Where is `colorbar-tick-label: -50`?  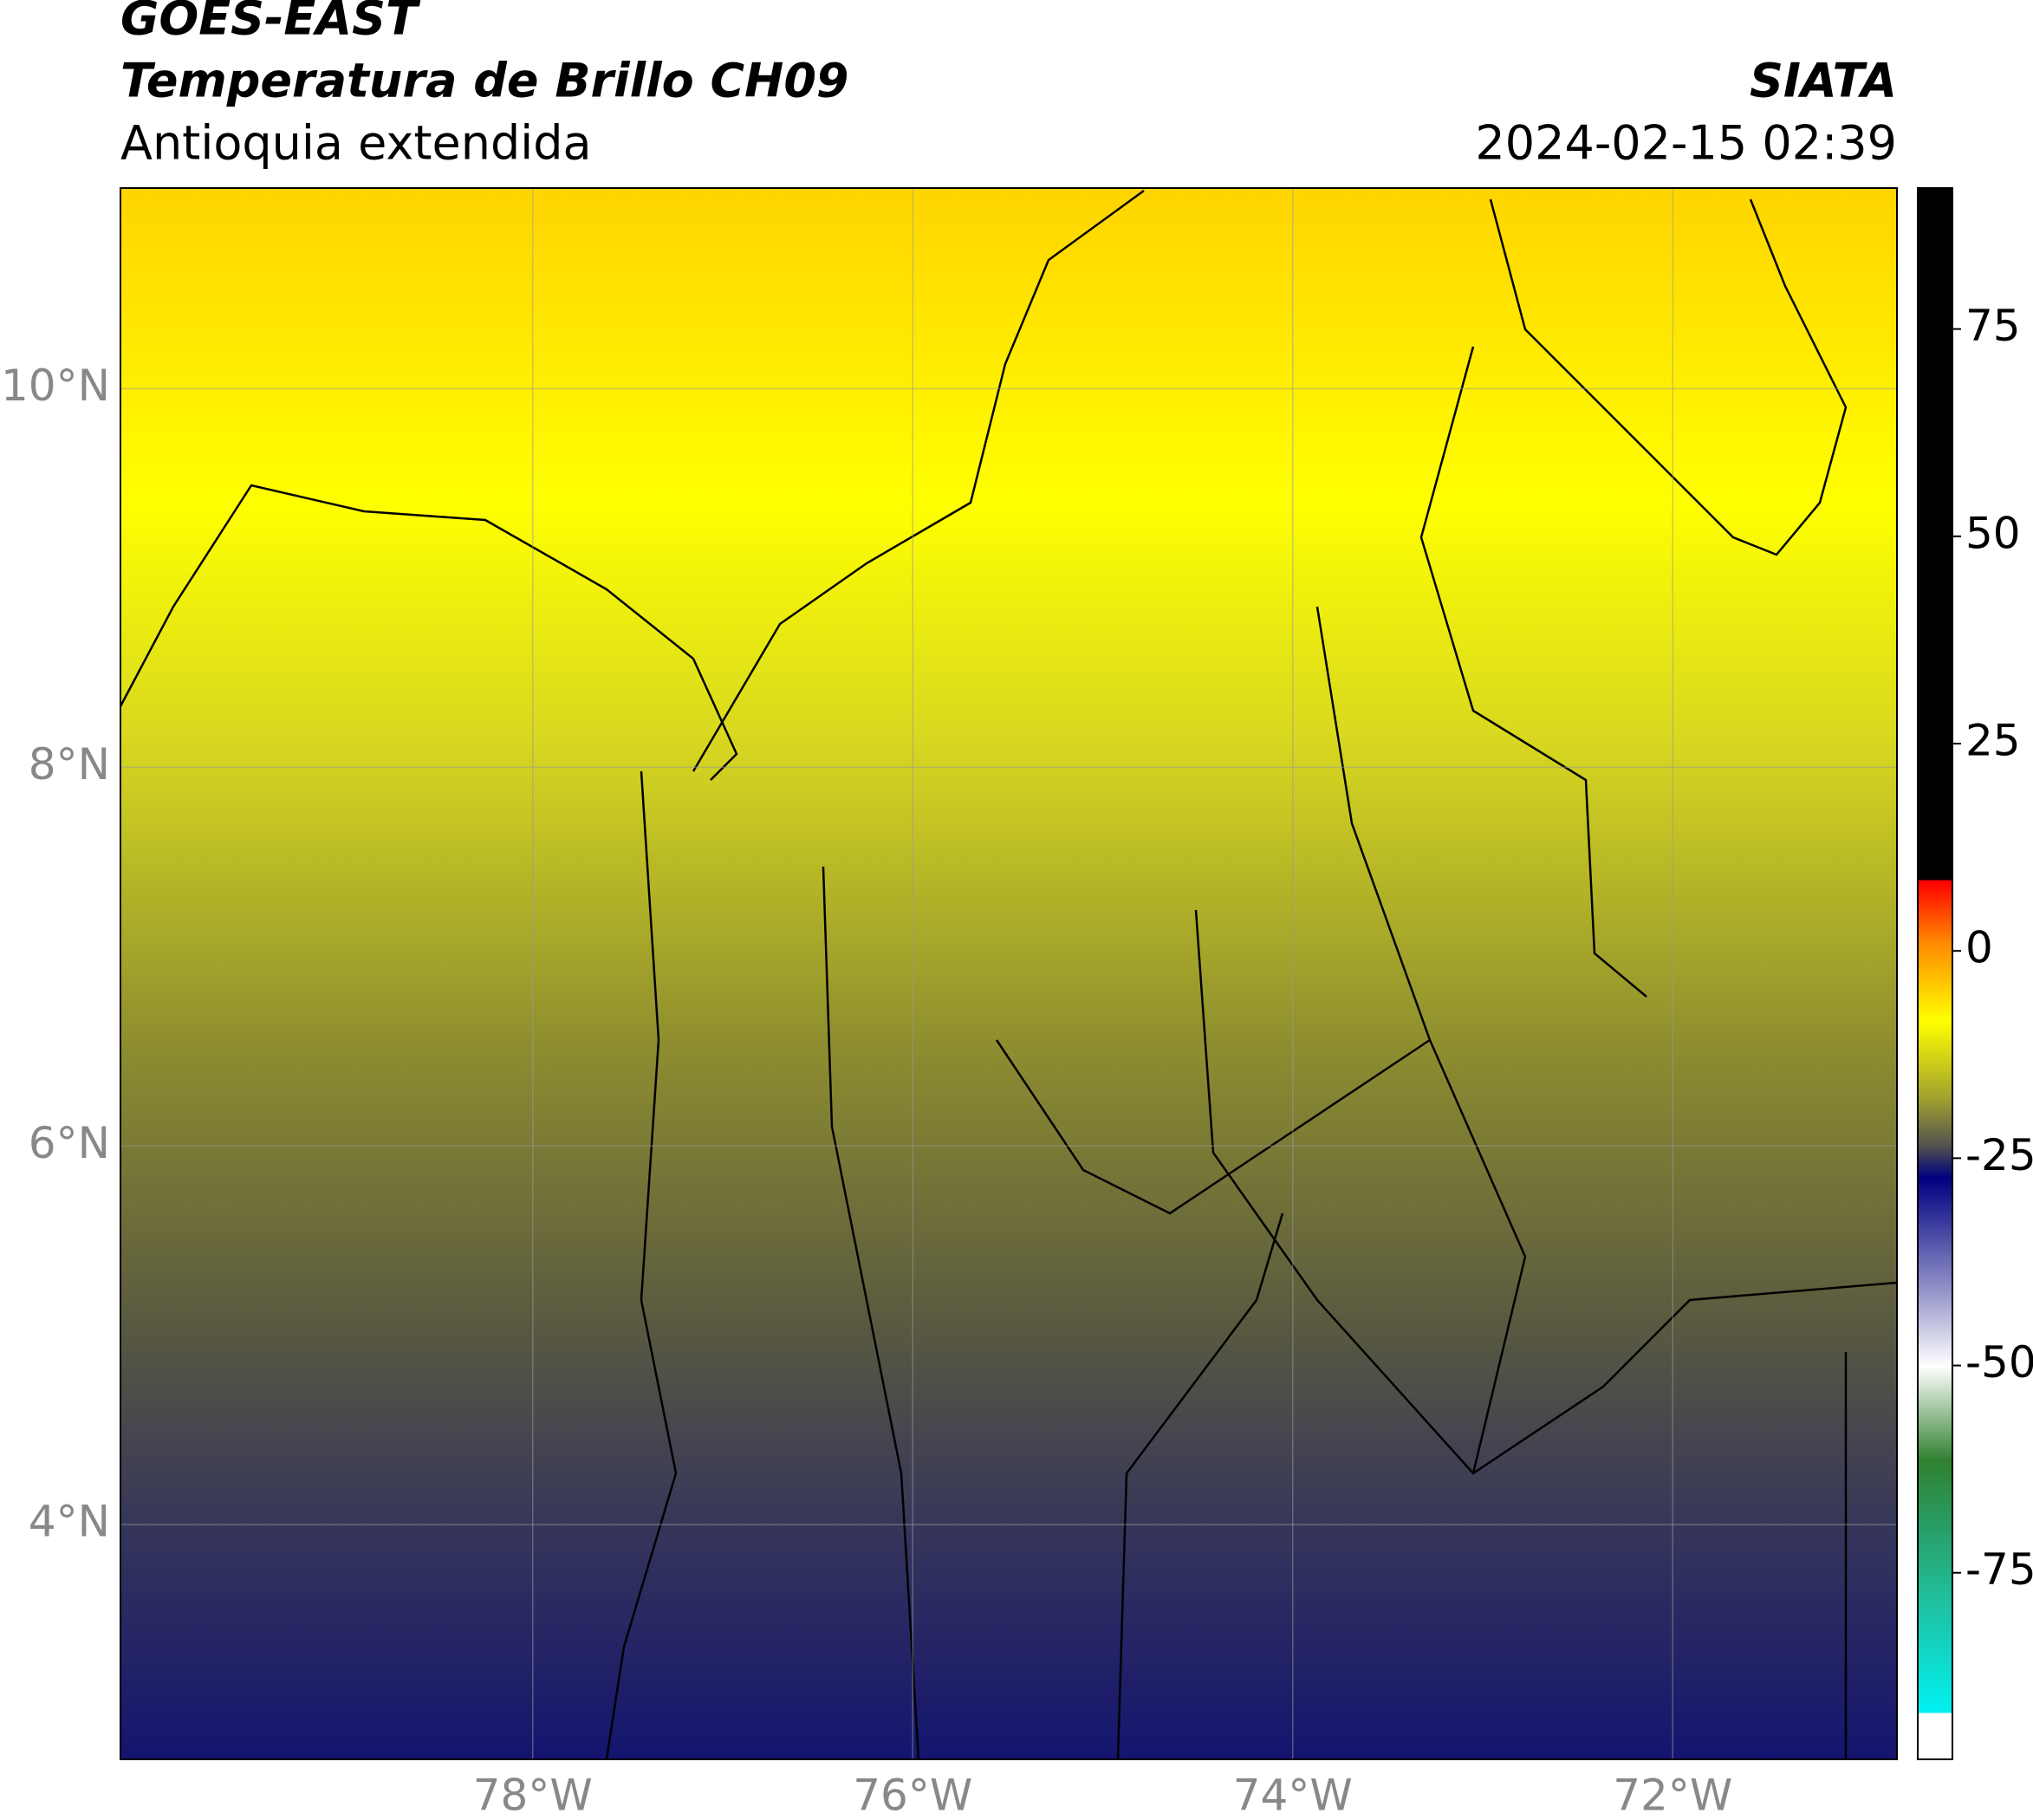 colorbar-tick-label: -50 is located at coordinates (1999, 1362).